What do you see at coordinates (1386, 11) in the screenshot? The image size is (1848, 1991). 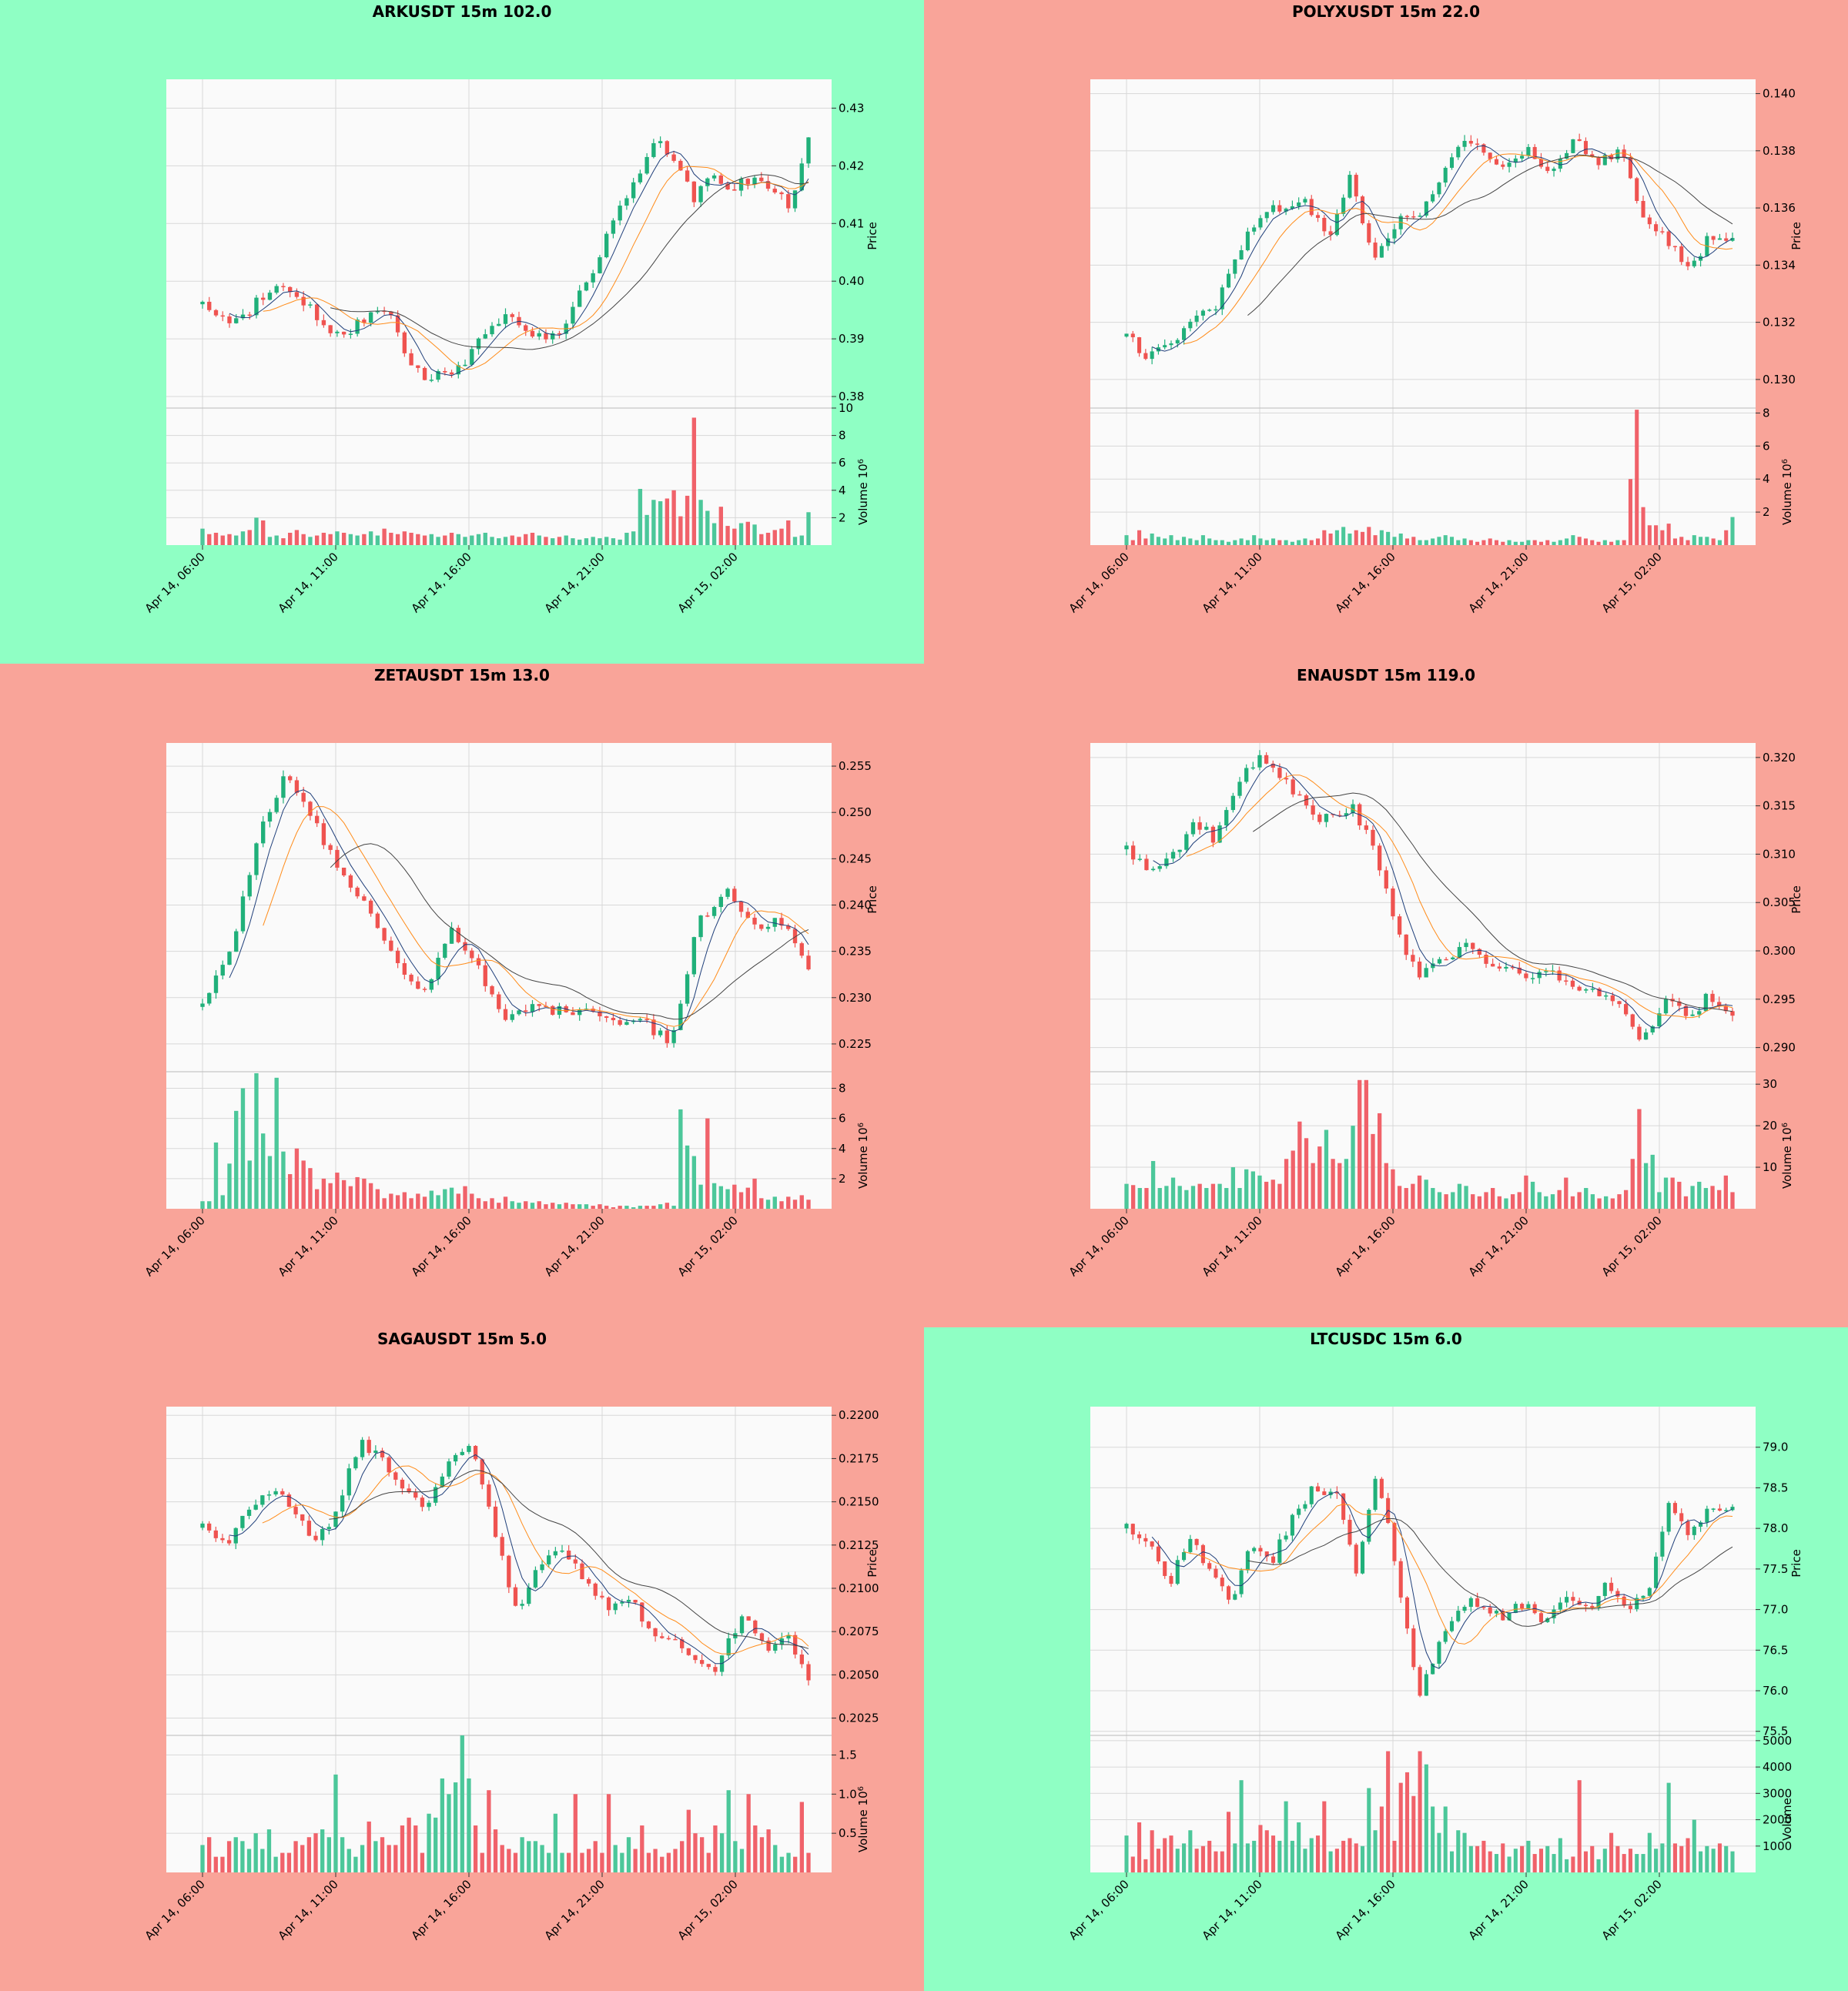 I see `chart-title: POLYXUSDT 15m 22.0` at bounding box center [1386, 11].